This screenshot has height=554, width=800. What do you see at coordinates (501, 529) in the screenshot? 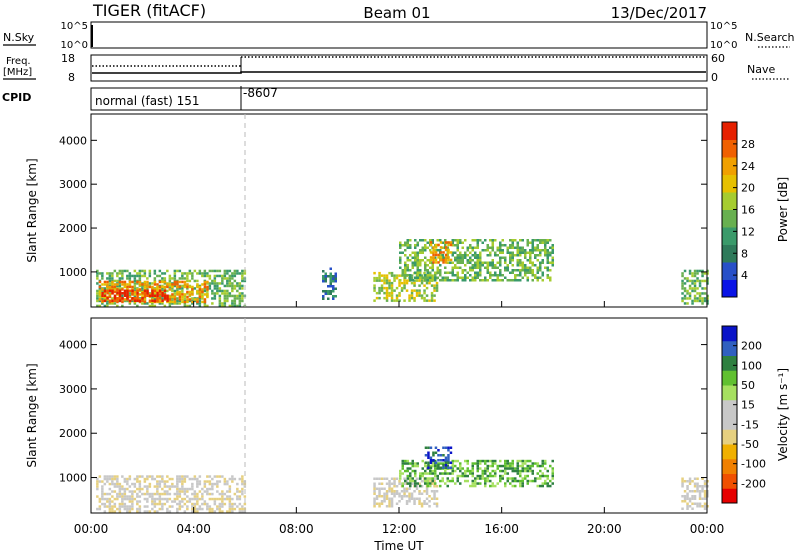
I see `xtick-label-5: 16:00` at bounding box center [501, 529].